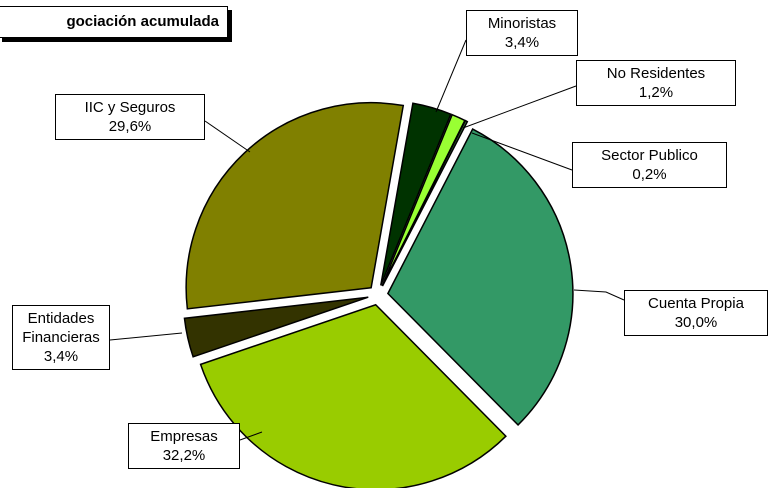  What do you see at coordinates (130, 107) in the screenshot?
I see `slice-name: IIC y Seguros` at bounding box center [130, 107].